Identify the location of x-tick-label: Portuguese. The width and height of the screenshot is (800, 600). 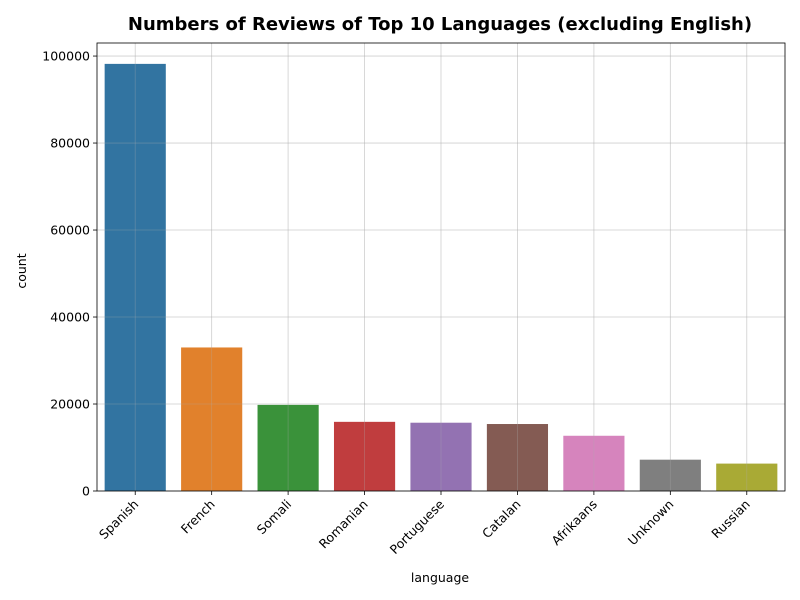
(417, 526).